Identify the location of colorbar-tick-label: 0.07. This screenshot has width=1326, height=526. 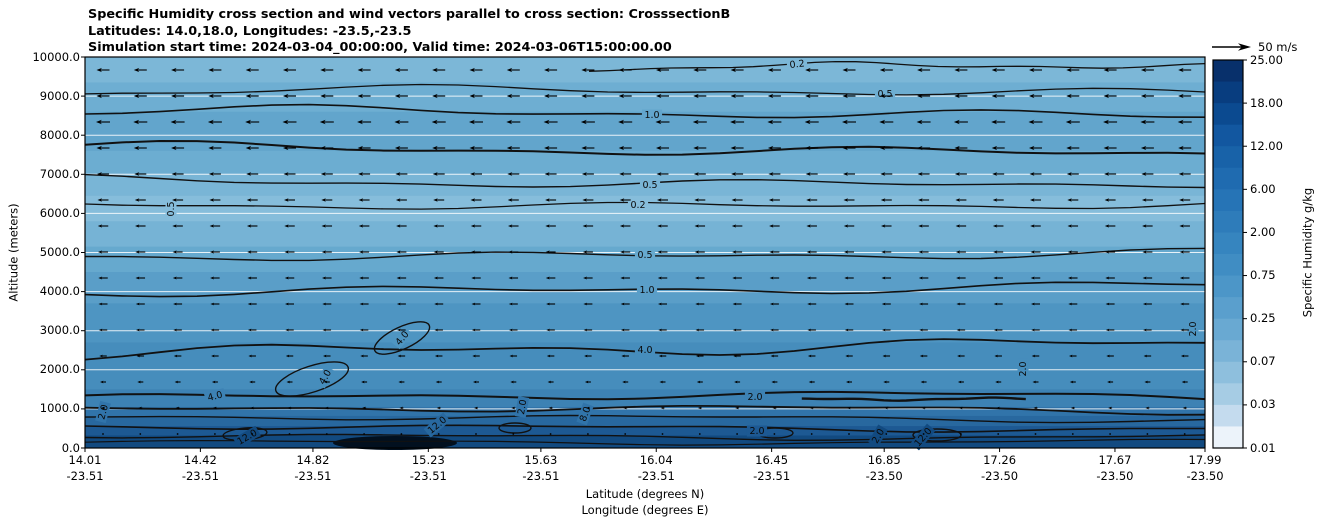
(1263, 361).